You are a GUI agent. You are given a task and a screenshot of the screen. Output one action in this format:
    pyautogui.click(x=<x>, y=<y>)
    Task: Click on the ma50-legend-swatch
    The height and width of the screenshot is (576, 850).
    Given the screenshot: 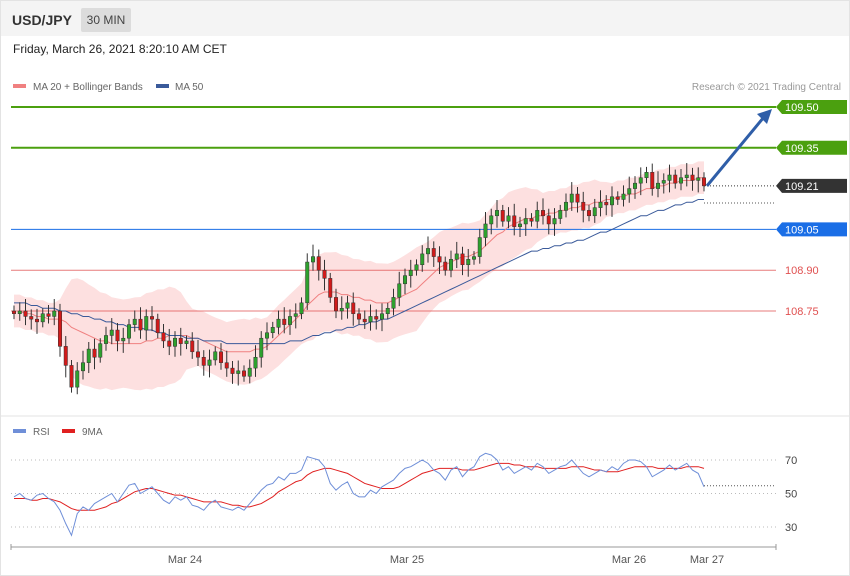 What is the action you would take?
    pyautogui.click(x=162, y=86)
    